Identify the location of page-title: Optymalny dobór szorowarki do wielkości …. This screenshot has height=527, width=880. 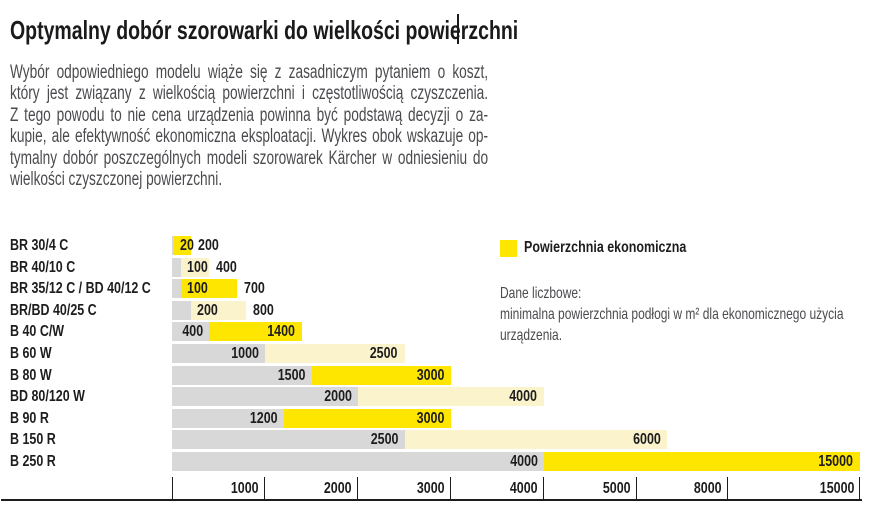
(264, 30).